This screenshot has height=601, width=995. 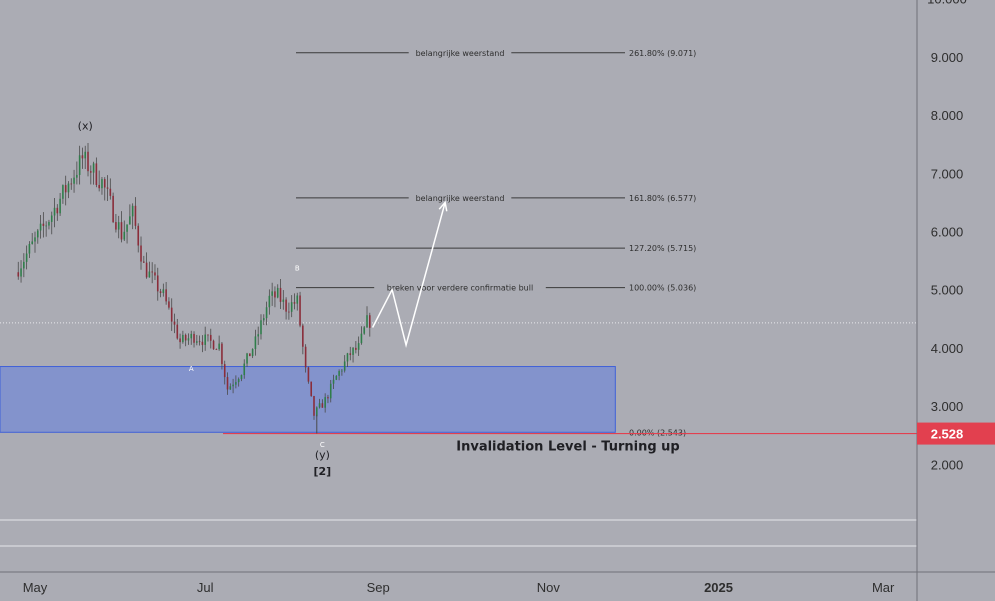 I want to click on fib-note-bg, so click(x=460, y=287).